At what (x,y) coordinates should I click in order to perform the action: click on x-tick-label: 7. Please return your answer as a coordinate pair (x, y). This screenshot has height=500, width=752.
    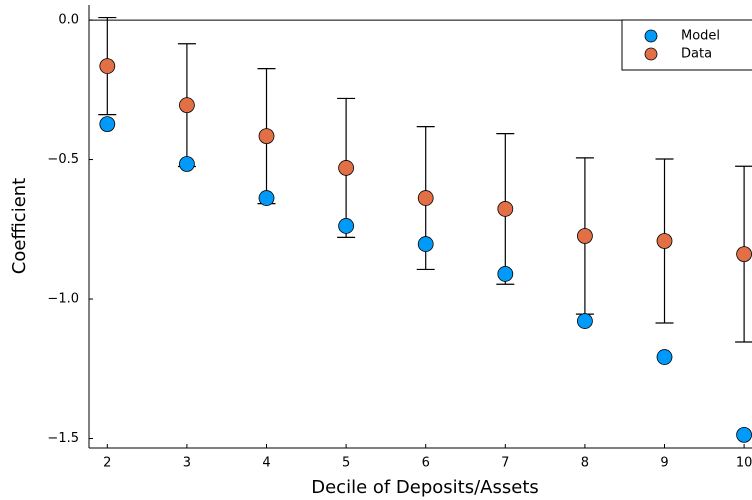
    Looking at the image, I should click on (505, 463).